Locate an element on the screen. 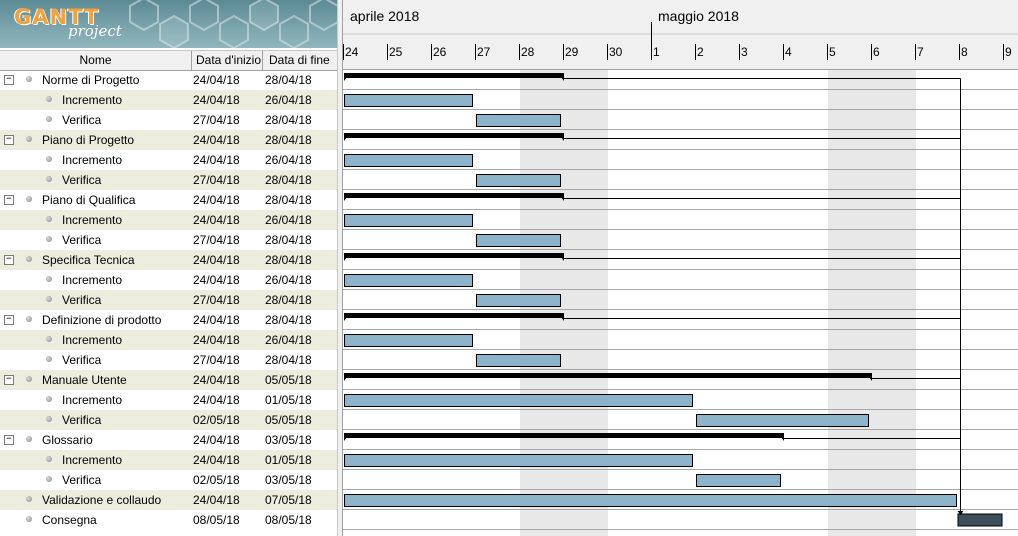 The height and width of the screenshot is (536, 1018). task-row: − Norme di Progetto 24/04/18 28/04/18 is located at coordinates (168, 80).